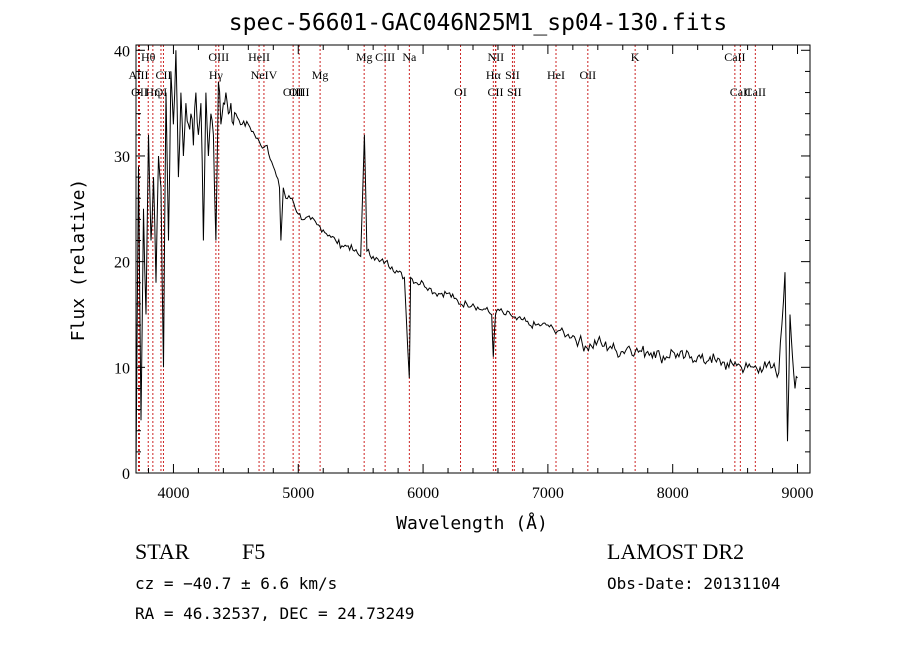 Image resolution: width=900 pixels, height=649 pixels. Describe the element at coordinates (798, 493) in the screenshot. I see `x-tick-label: 9000` at that location.